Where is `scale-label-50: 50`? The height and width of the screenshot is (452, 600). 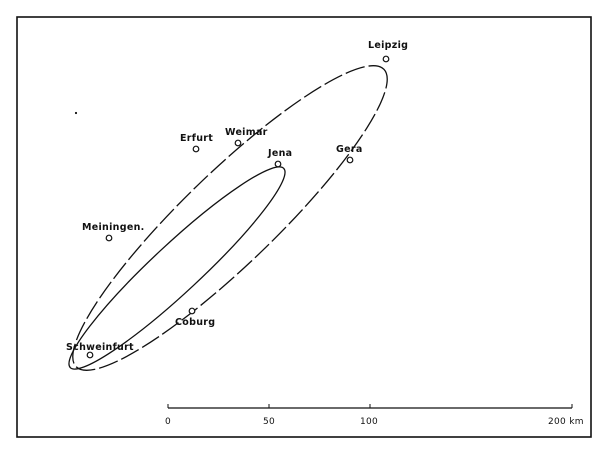 scale-label-50: 50 is located at coordinates (269, 422).